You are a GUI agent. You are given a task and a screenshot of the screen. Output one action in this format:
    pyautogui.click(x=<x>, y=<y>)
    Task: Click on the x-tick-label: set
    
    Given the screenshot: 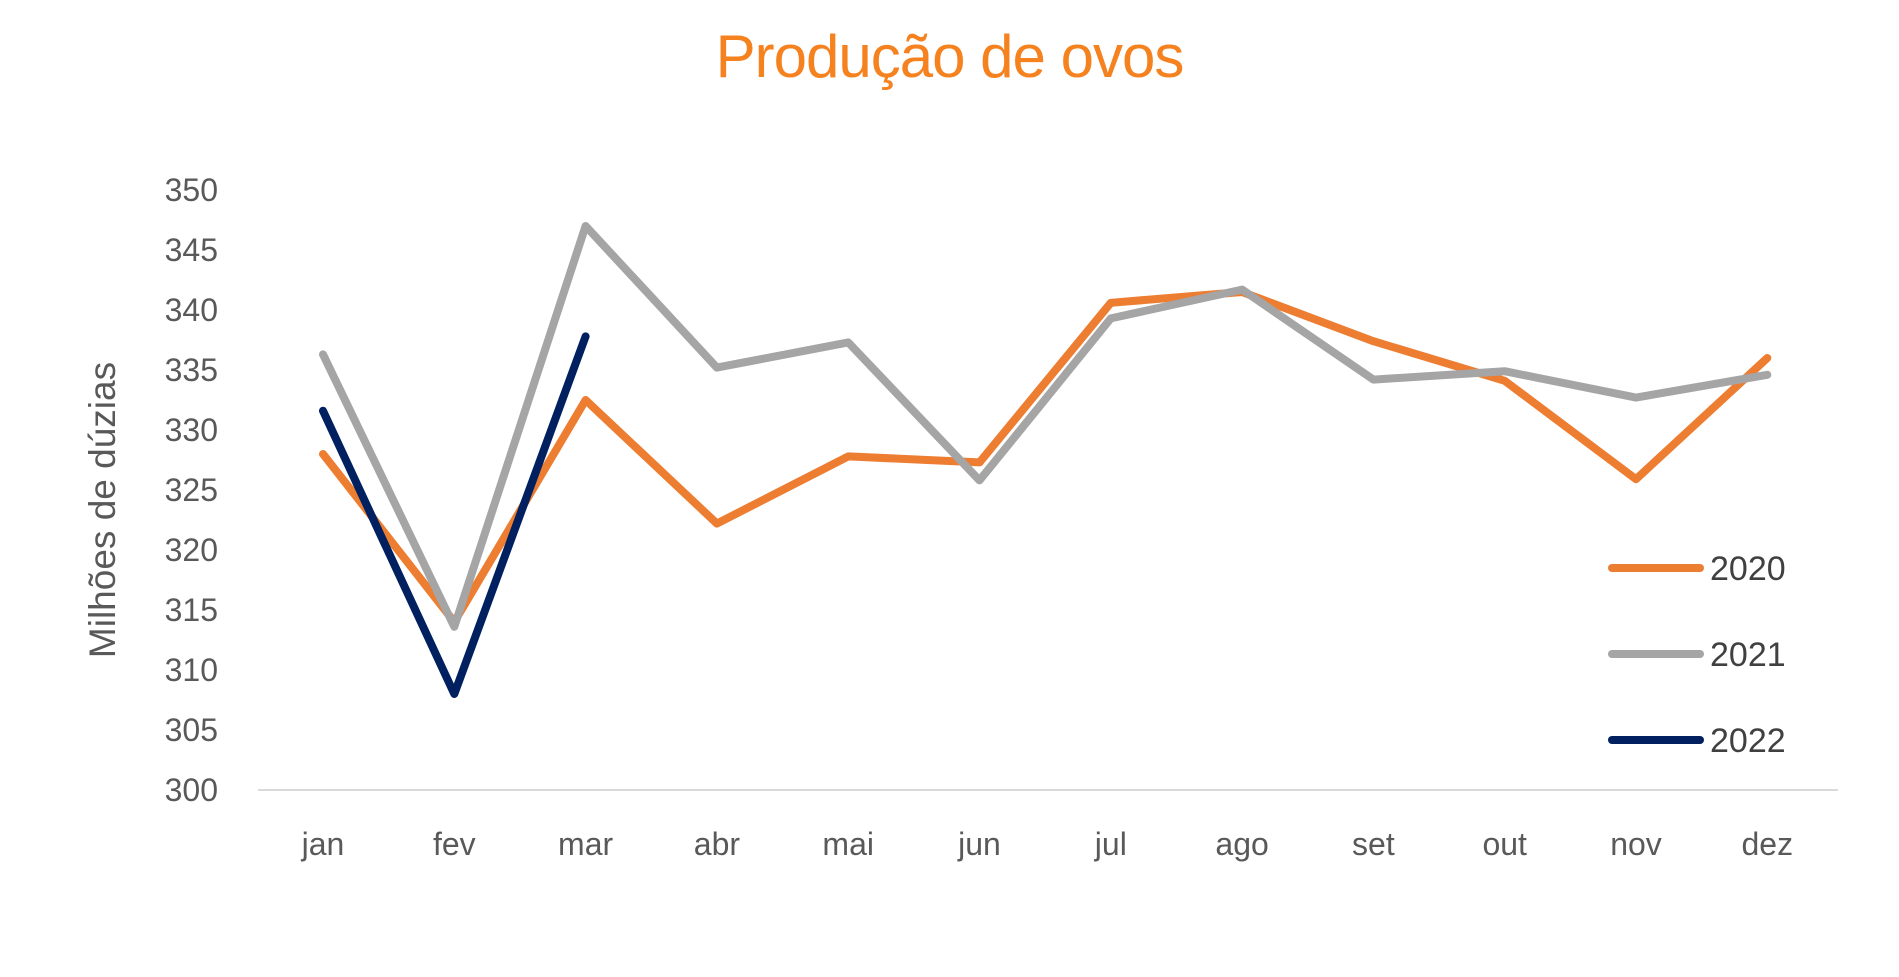 What is the action you would take?
    pyautogui.click(x=1373, y=844)
    